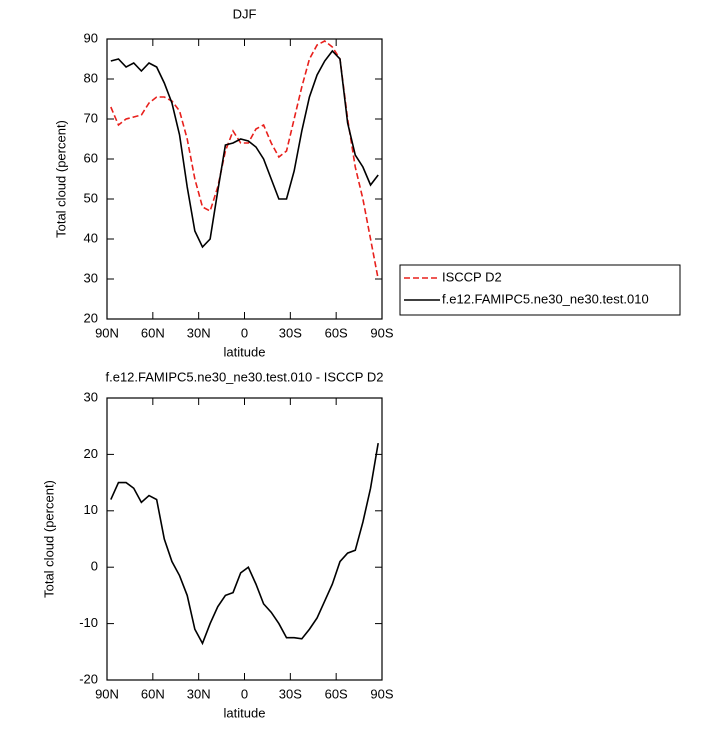 Image resolution: width=726 pixels, height=732 pixels. I want to click on y-tick-label: -10, so click(88, 622).